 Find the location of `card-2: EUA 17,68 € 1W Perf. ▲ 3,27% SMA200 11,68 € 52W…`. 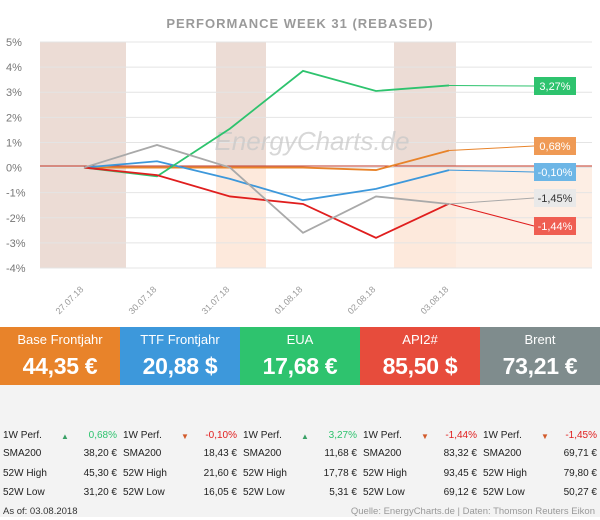

card-2: EUA 17,68 € 1W Perf. ▲ 3,27% SMA200 11,68 € 52W… is located at coordinates (300, 422).